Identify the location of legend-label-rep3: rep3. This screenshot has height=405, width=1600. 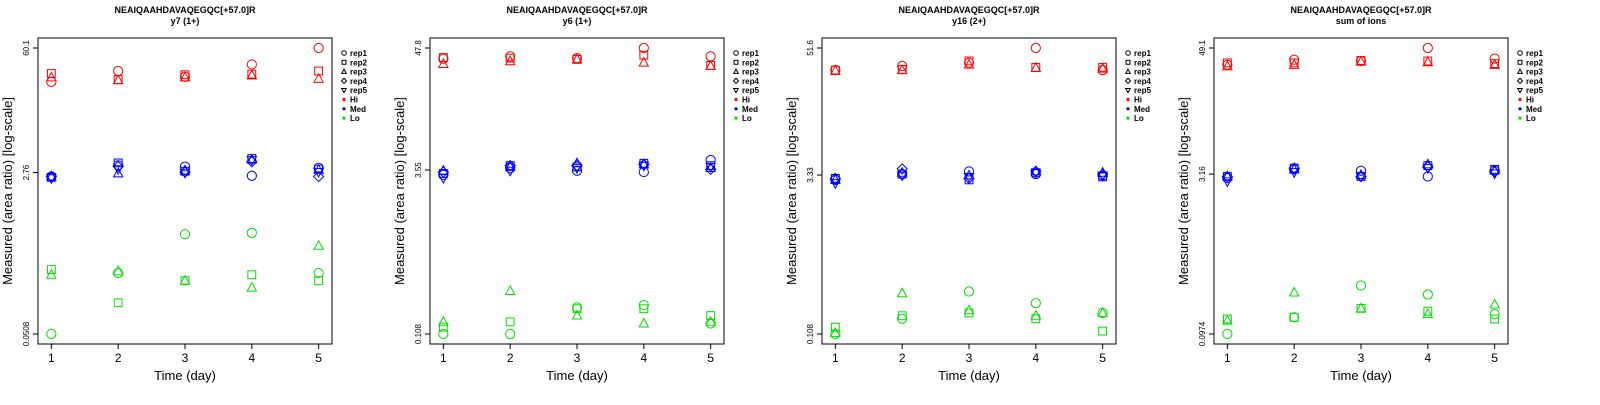
(358, 72).